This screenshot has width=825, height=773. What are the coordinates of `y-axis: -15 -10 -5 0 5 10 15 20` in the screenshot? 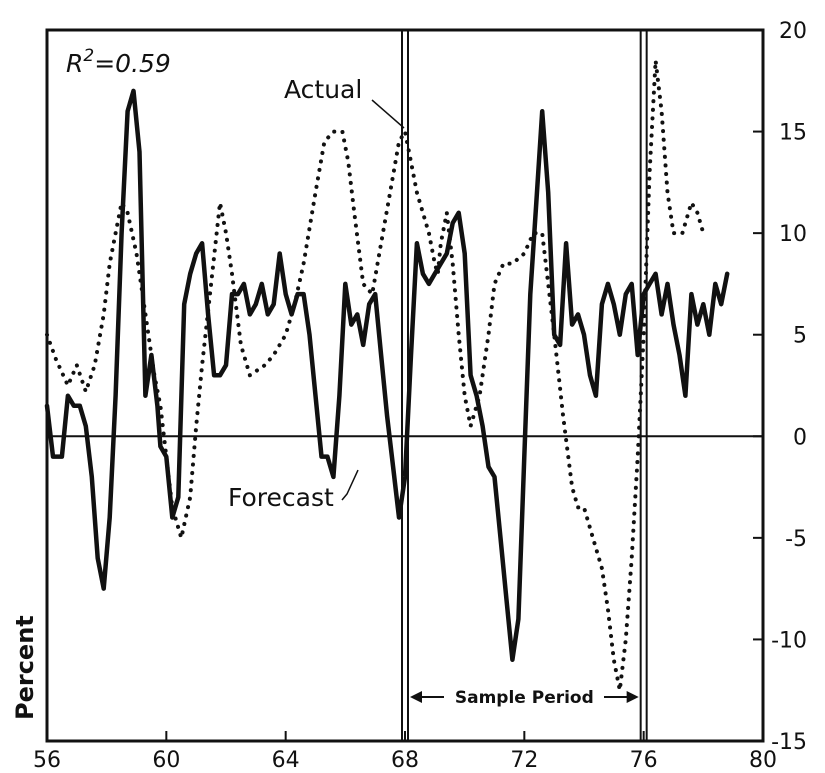 It's located at (780, 387).